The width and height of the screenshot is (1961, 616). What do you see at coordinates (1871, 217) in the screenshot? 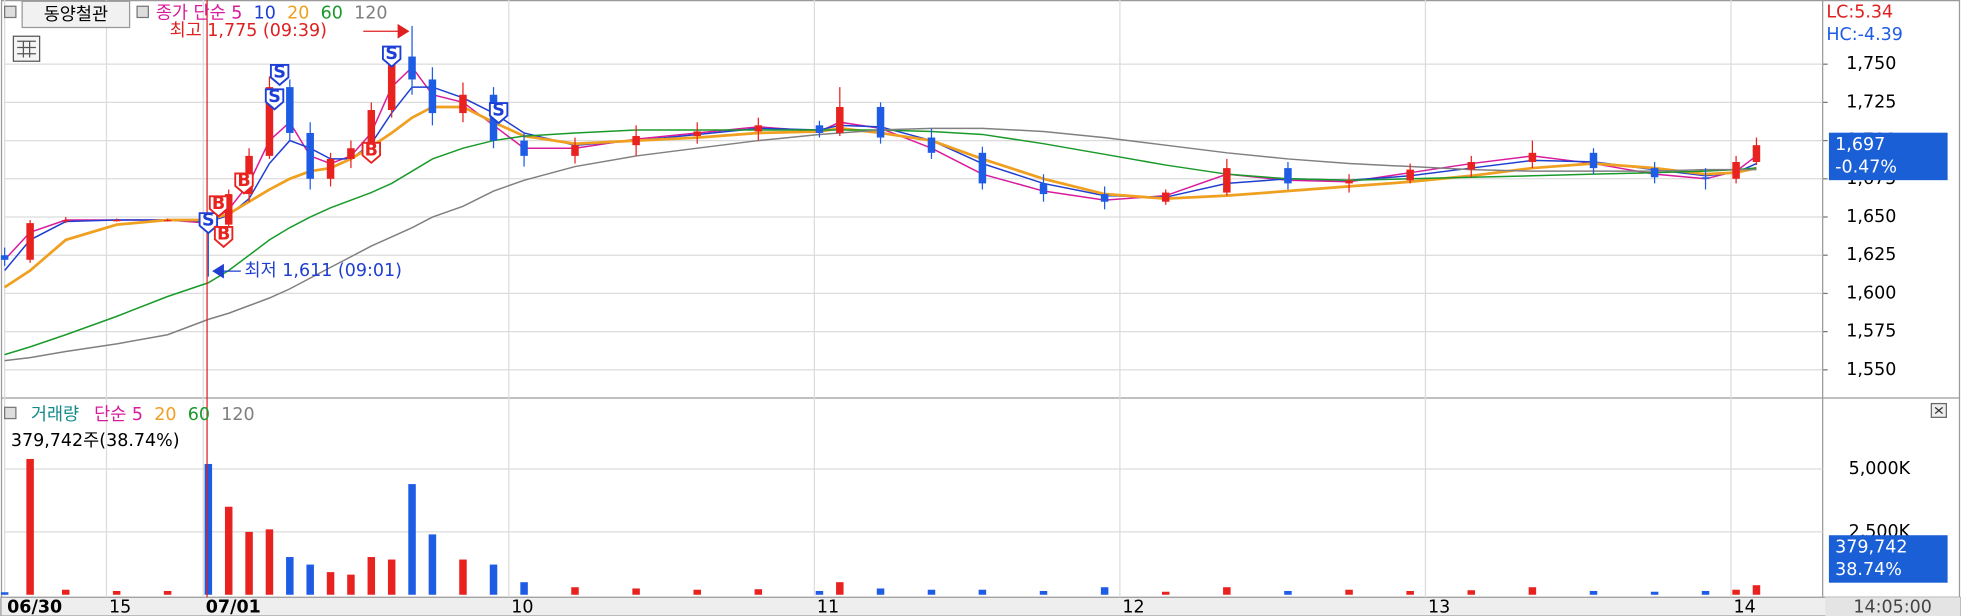
I see `y-tick-label: 1,650` at bounding box center [1871, 217].